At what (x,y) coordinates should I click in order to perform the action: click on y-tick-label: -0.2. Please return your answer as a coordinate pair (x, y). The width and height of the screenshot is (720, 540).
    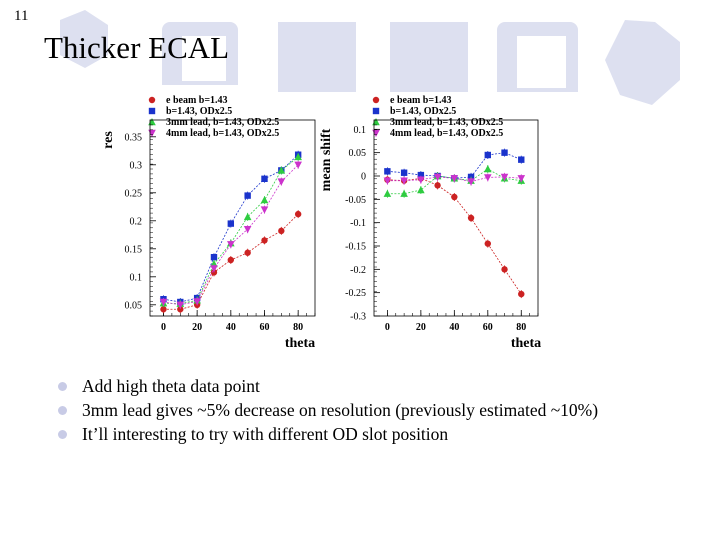
    Looking at the image, I should click on (358, 270).